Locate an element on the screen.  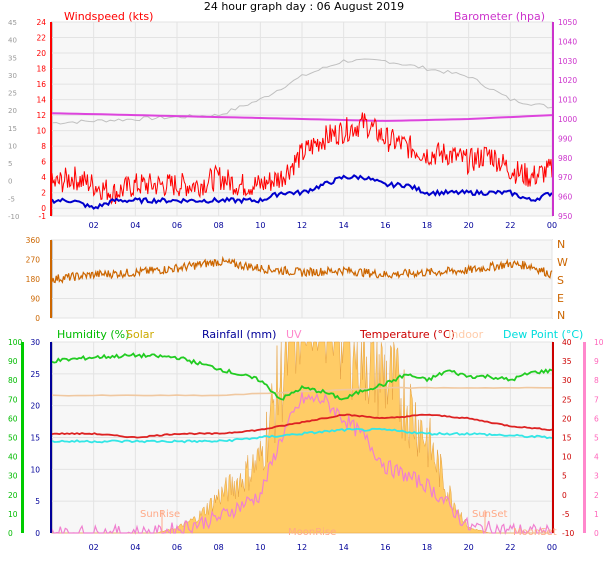
uv-axis-bar is located at coordinates (584, 437).